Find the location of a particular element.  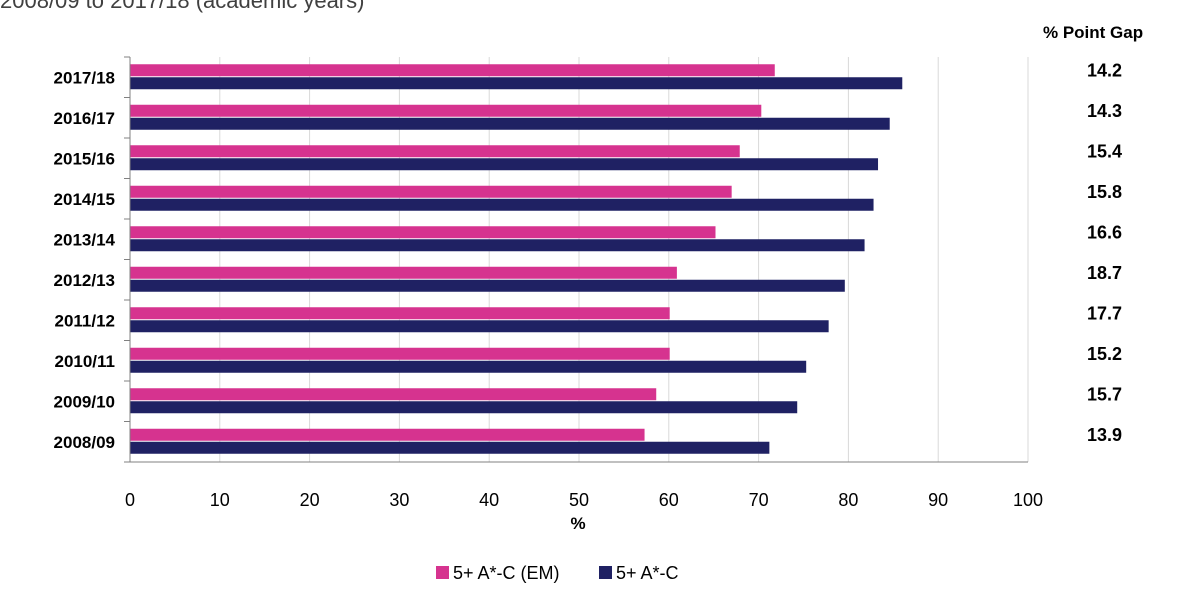

x-tick-label: 40 is located at coordinates (489, 500).